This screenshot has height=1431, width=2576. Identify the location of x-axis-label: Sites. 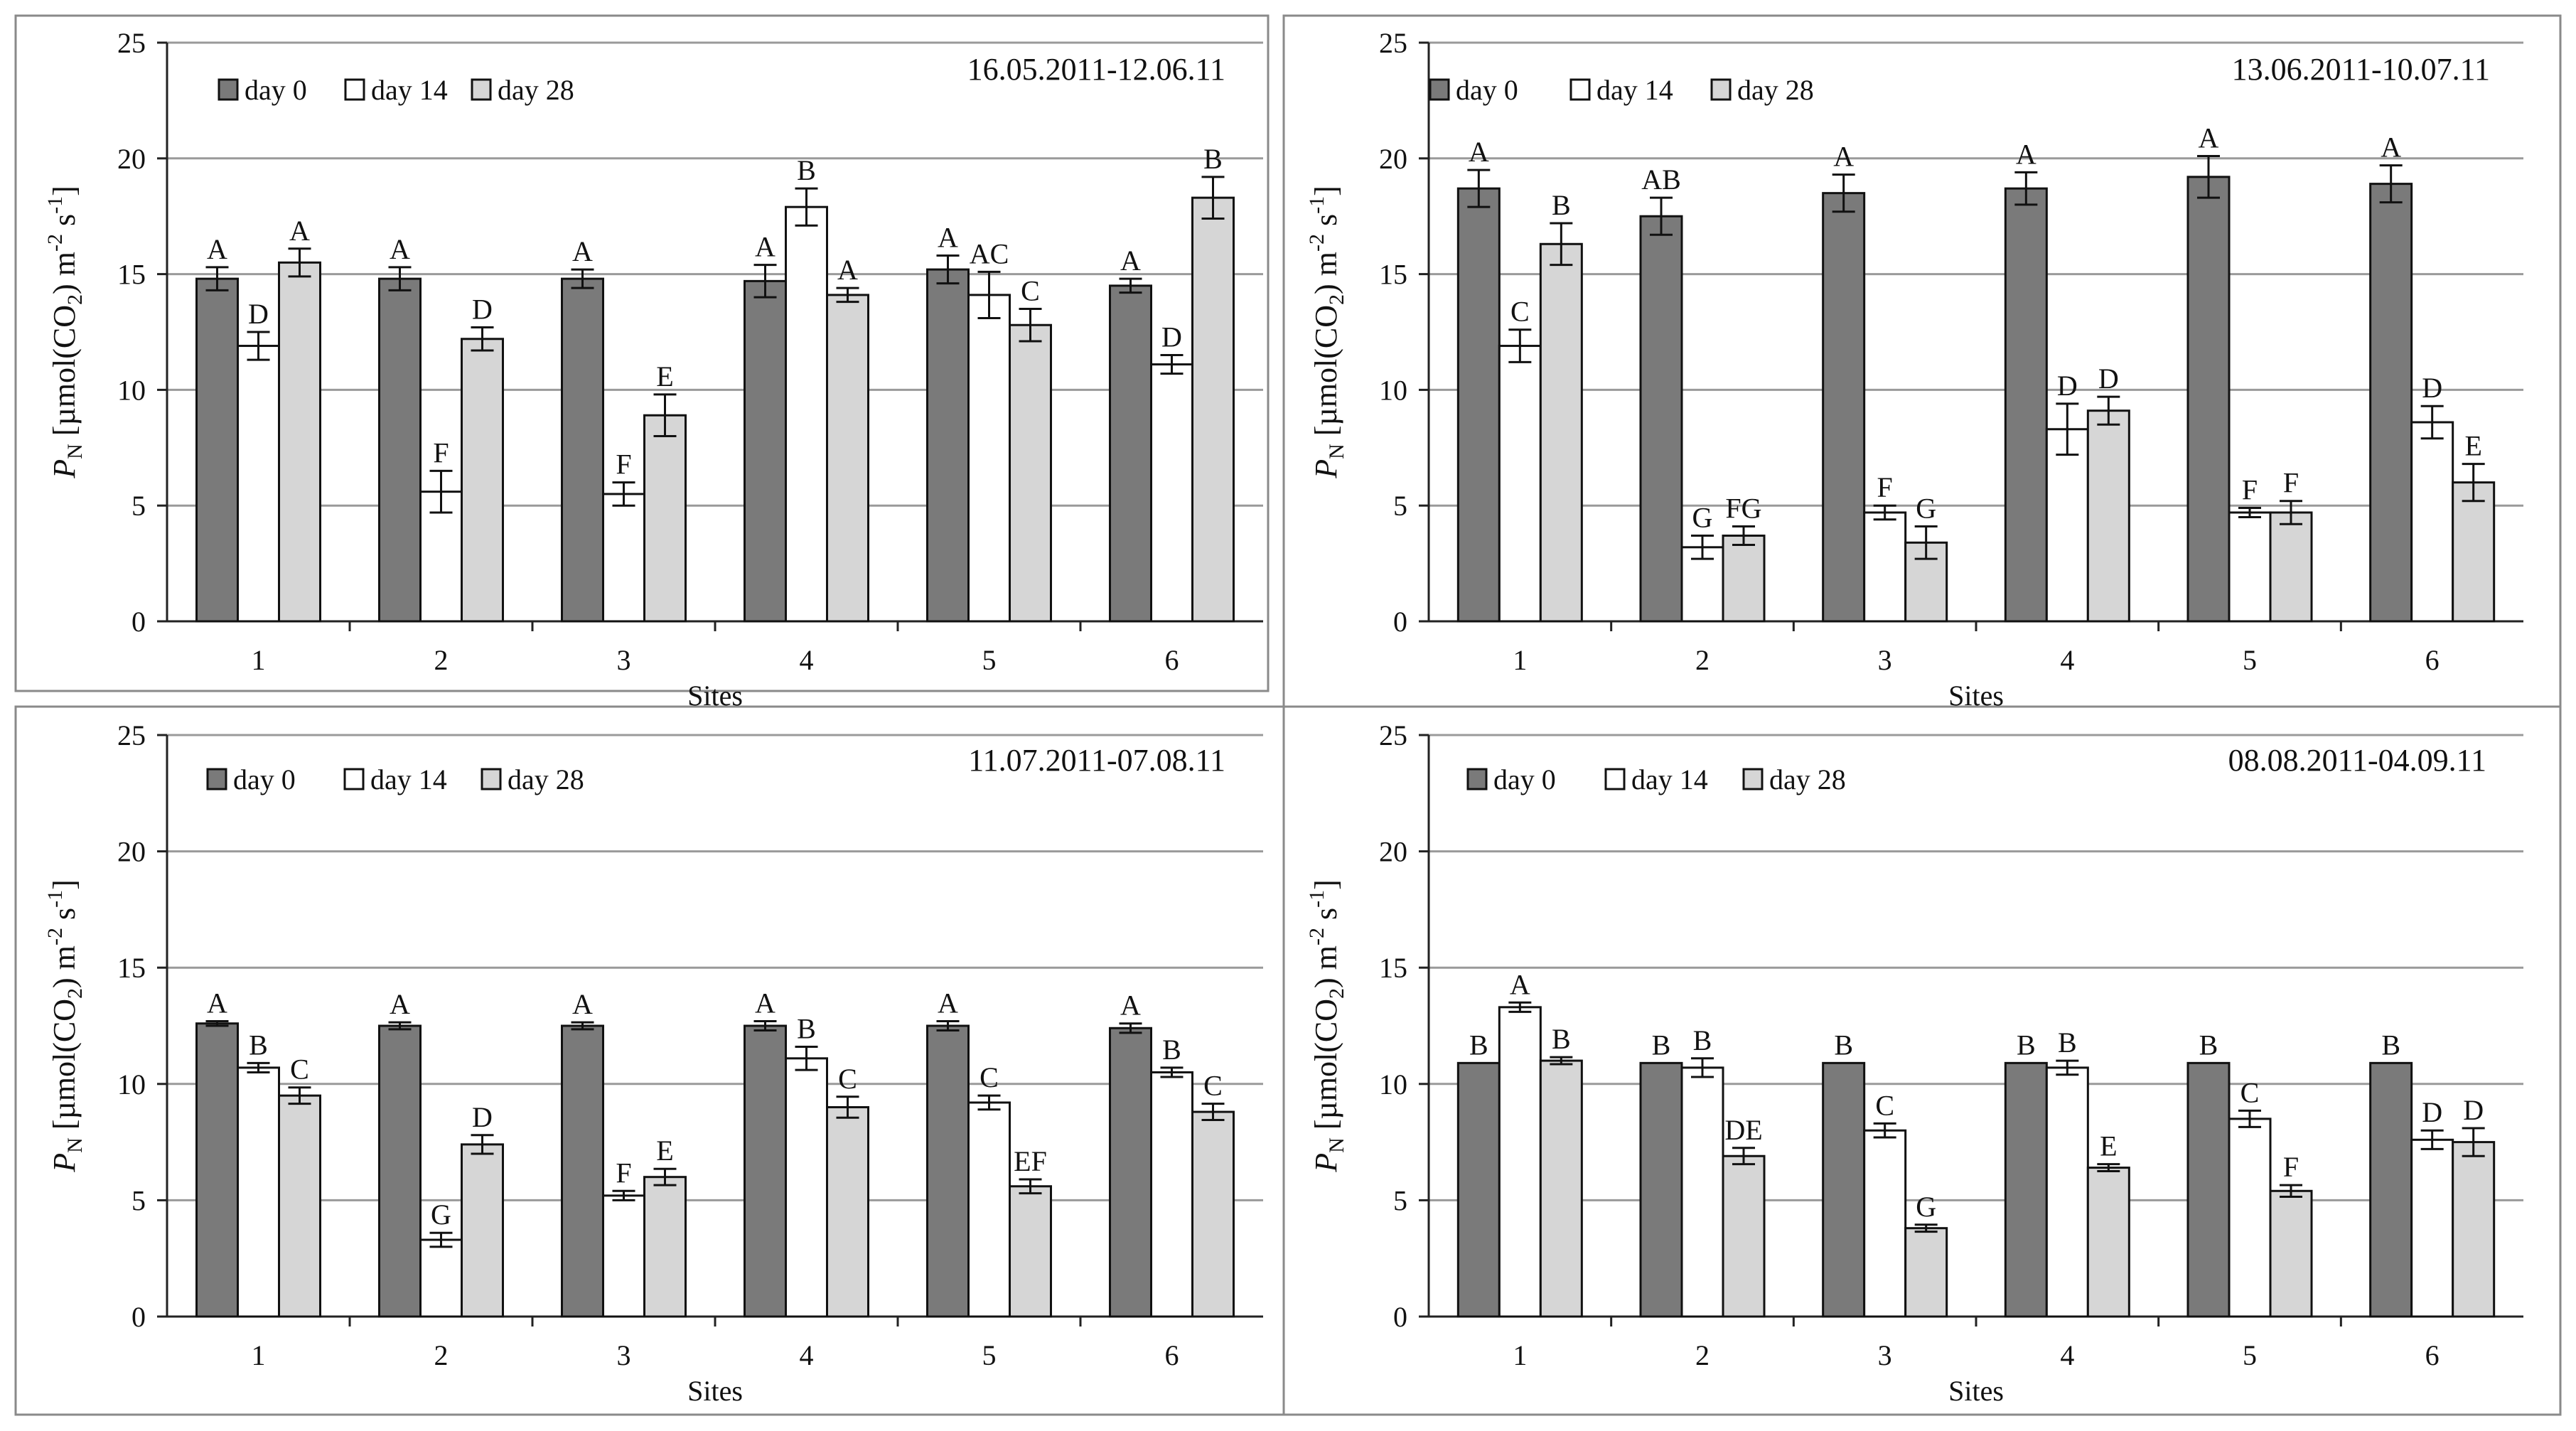
(715, 696).